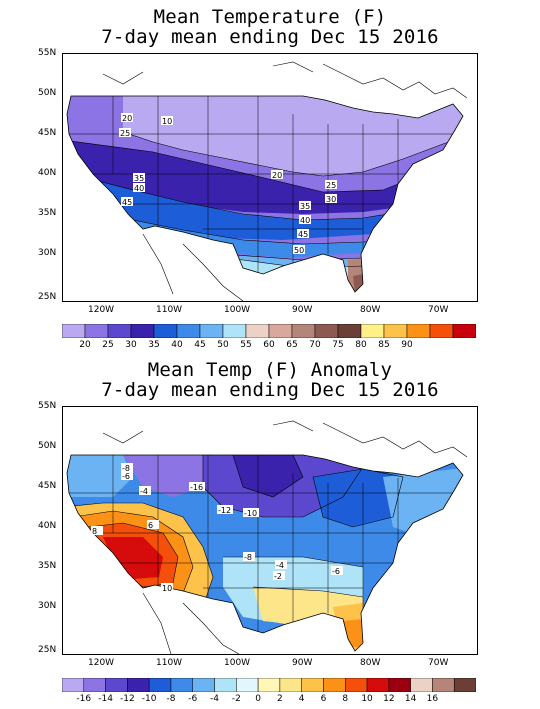  Describe the element at coordinates (149, 699) in the screenshot. I see `colorbar-label: -10` at that location.